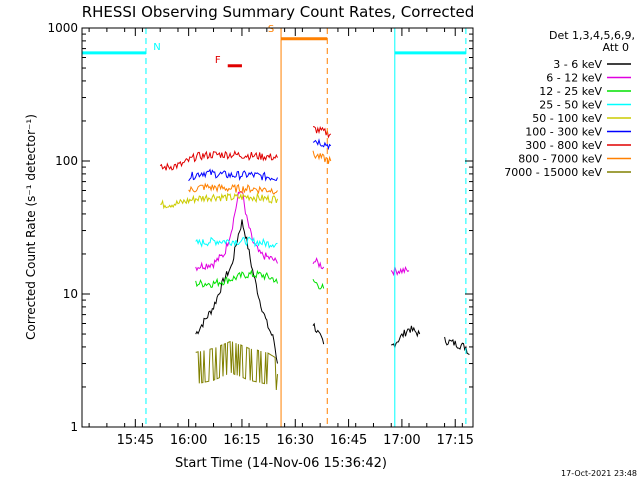 The height and width of the screenshot is (480, 640). What do you see at coordinates (70, 294) in the screenshot?
I see `y-tick-label: 10` at bounding box center [70, 294].